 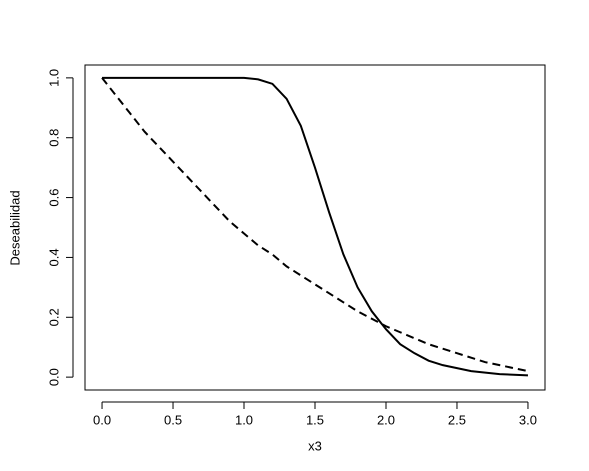 I want to click on y-tick-label: 1.0, so click(x=53, y=78).